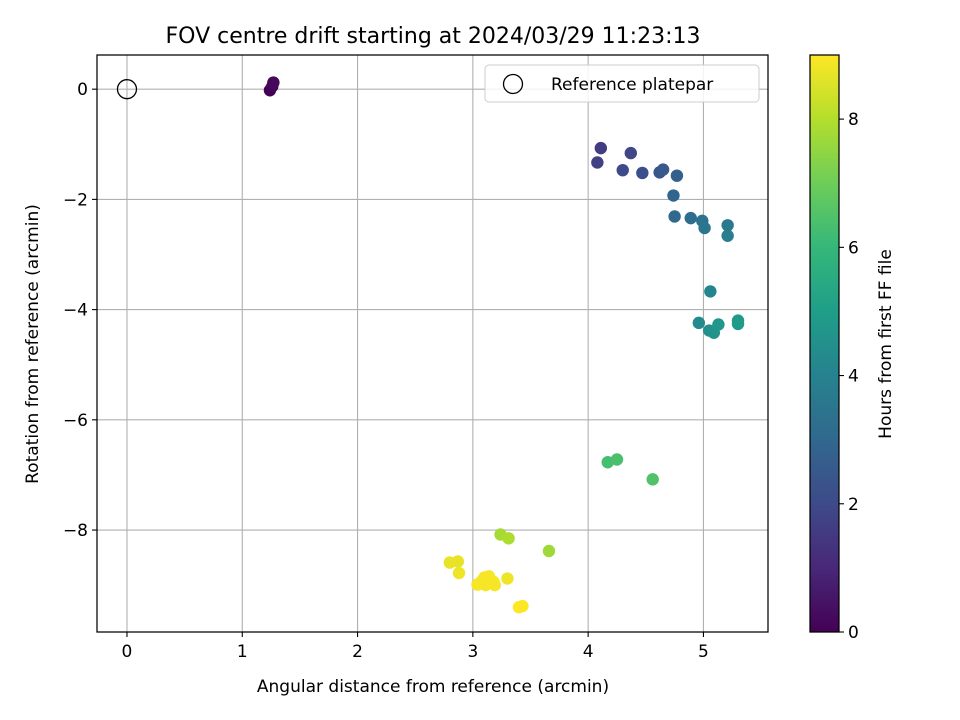 The width and height of the screenshot is (960, 720). I want to click on colorbar-tick-label: 0, so click(853, 633).